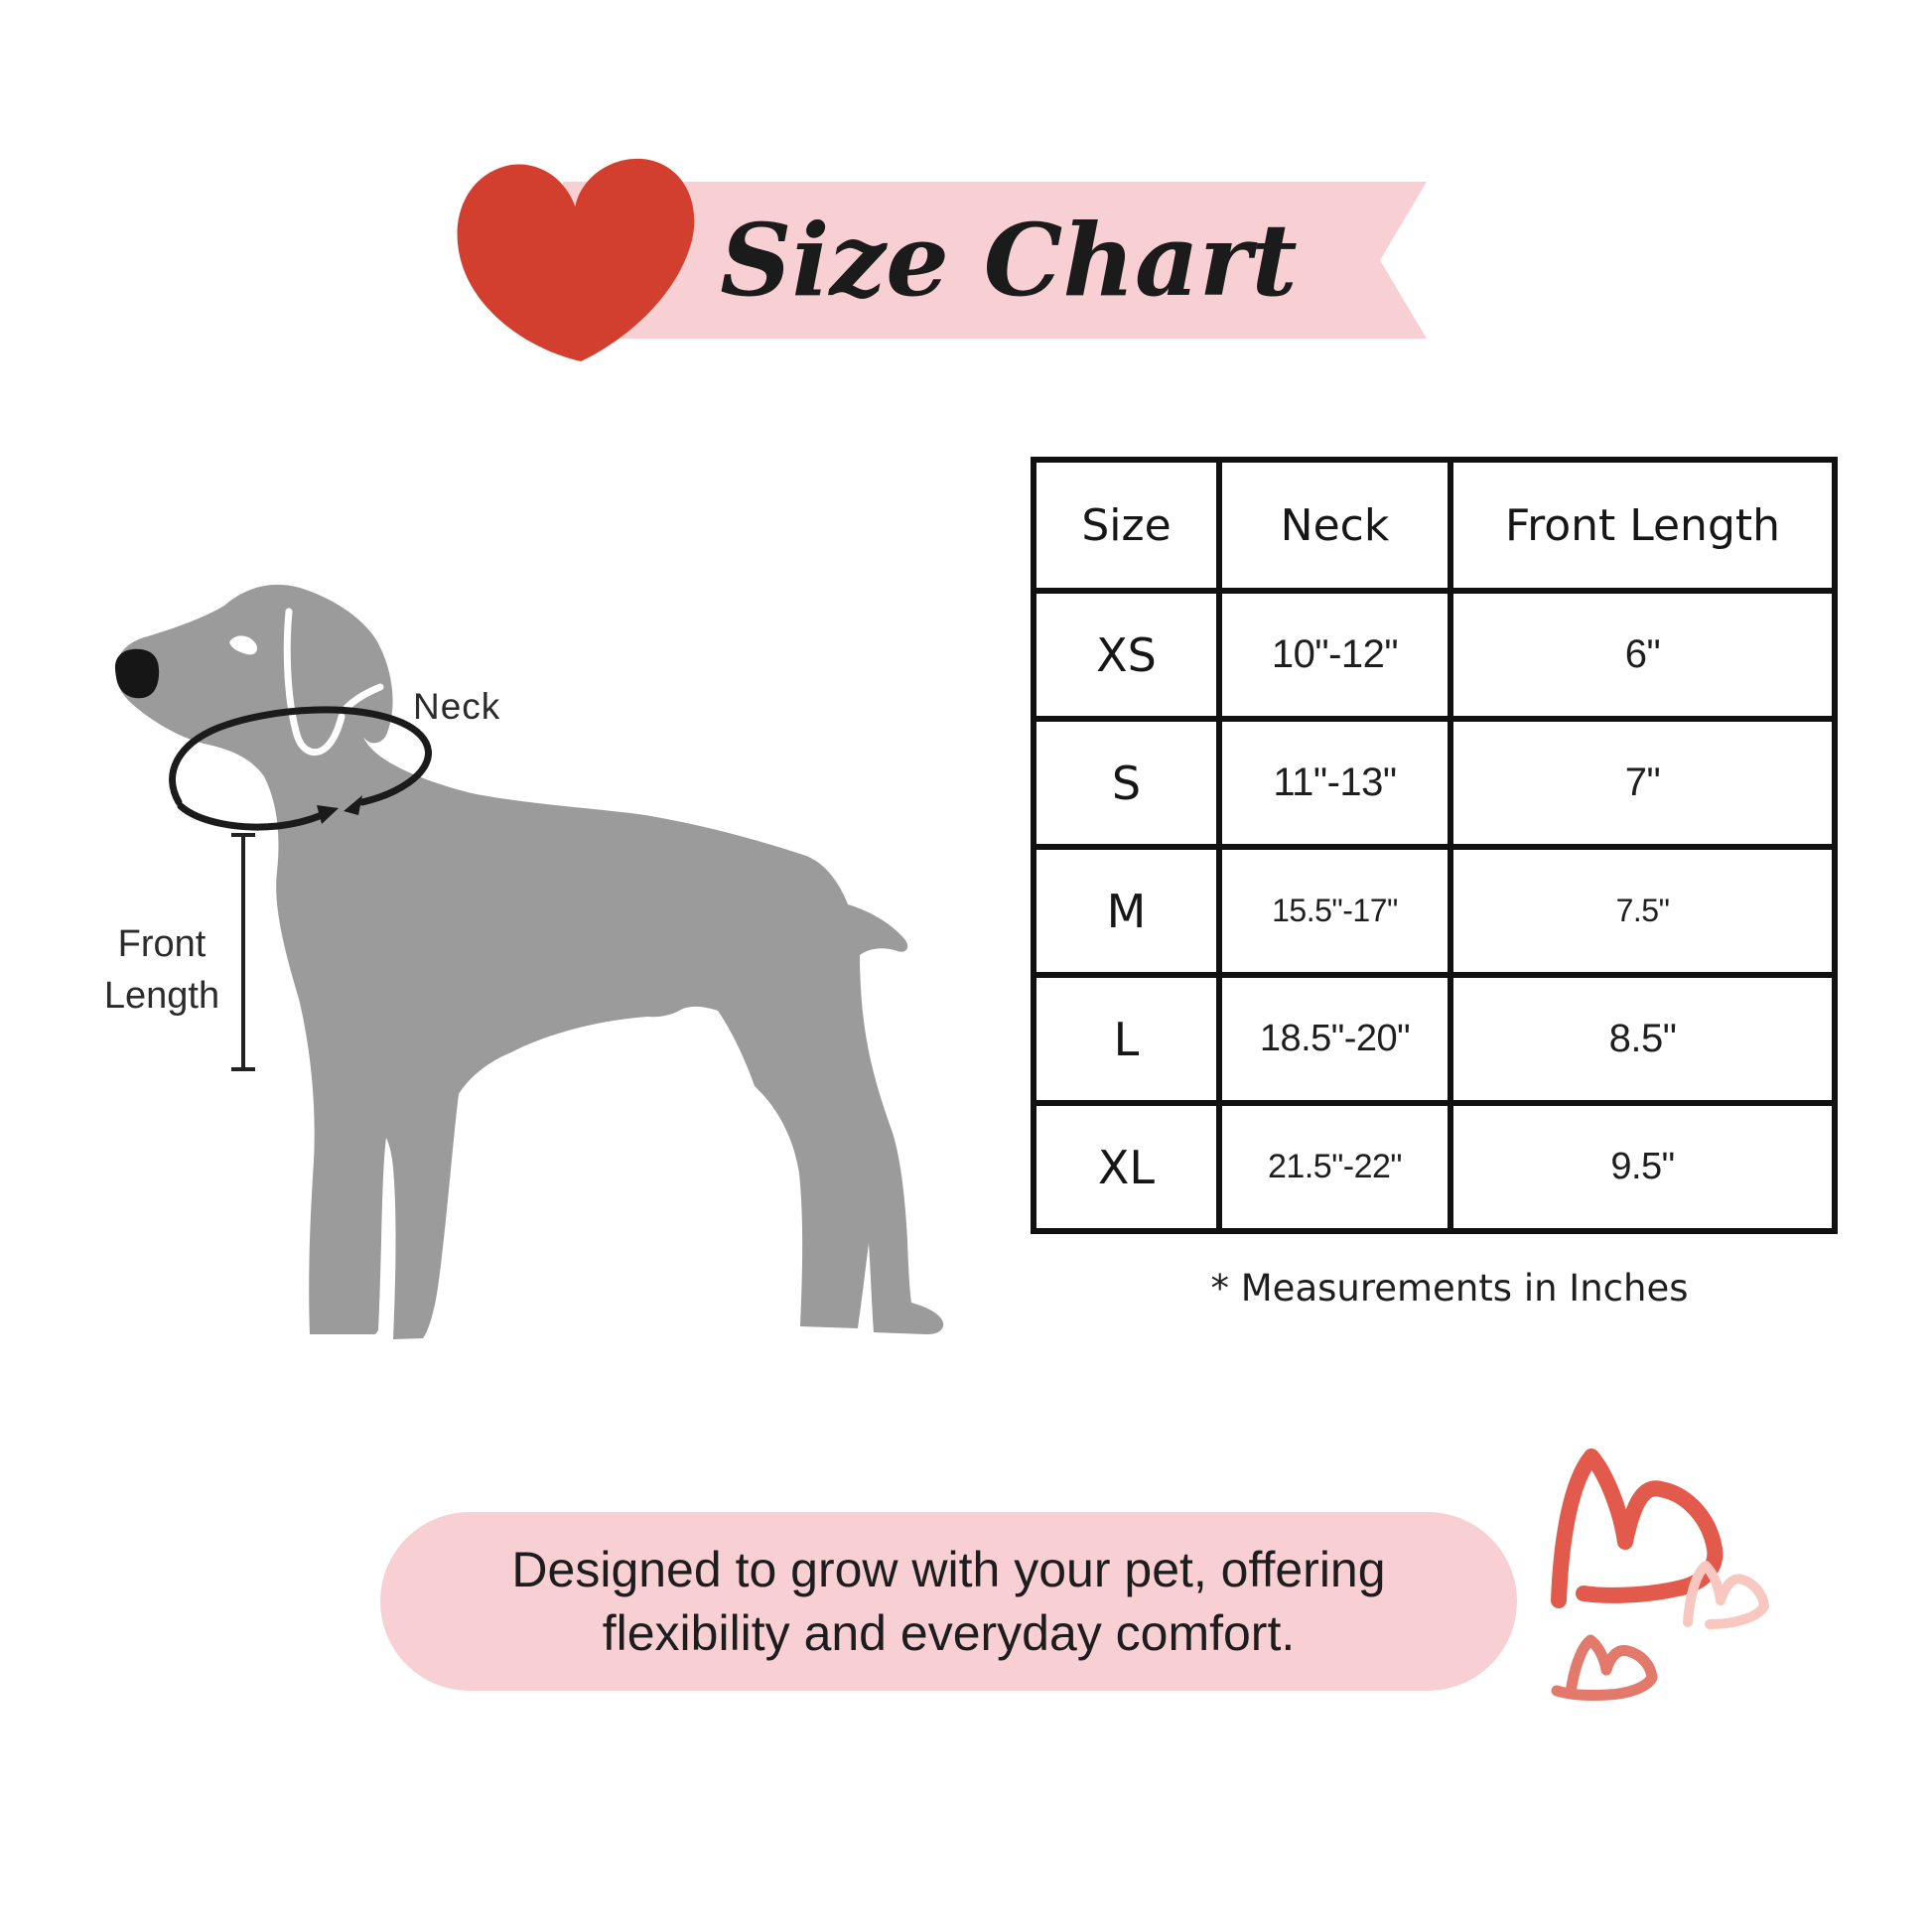 This screenshot has width=1932, height=1932. I want to click on measurements-footnote: * Measurements in Inches, so click(1449, 1289).